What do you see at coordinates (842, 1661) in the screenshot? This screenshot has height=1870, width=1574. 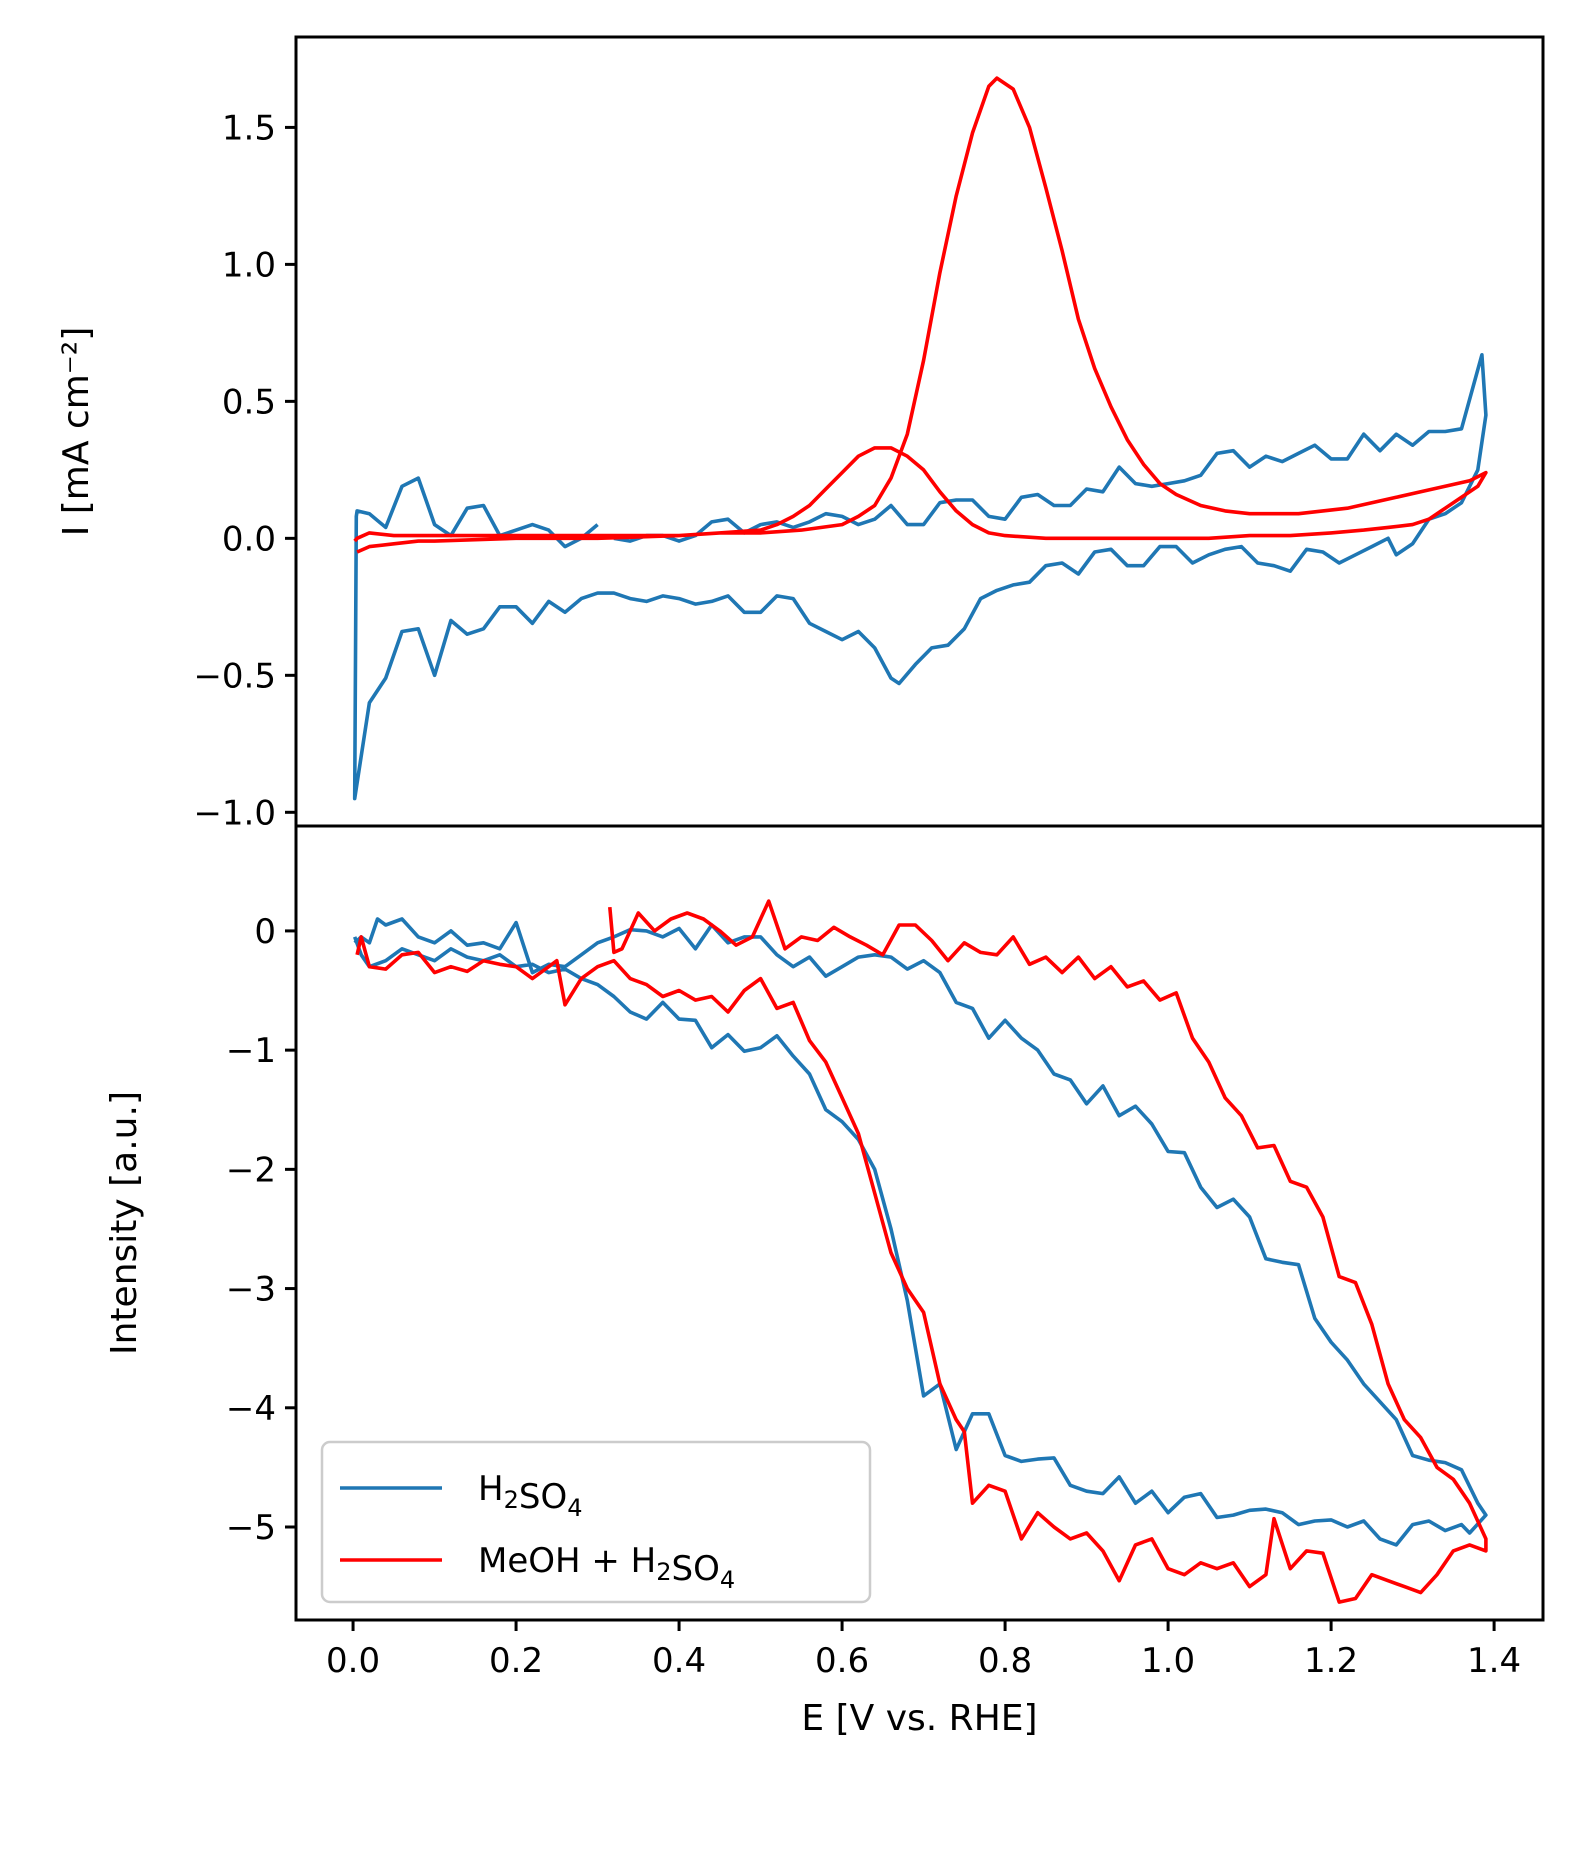 I see `x-tick-label: 0.6` at bounding box center [842, 1661].